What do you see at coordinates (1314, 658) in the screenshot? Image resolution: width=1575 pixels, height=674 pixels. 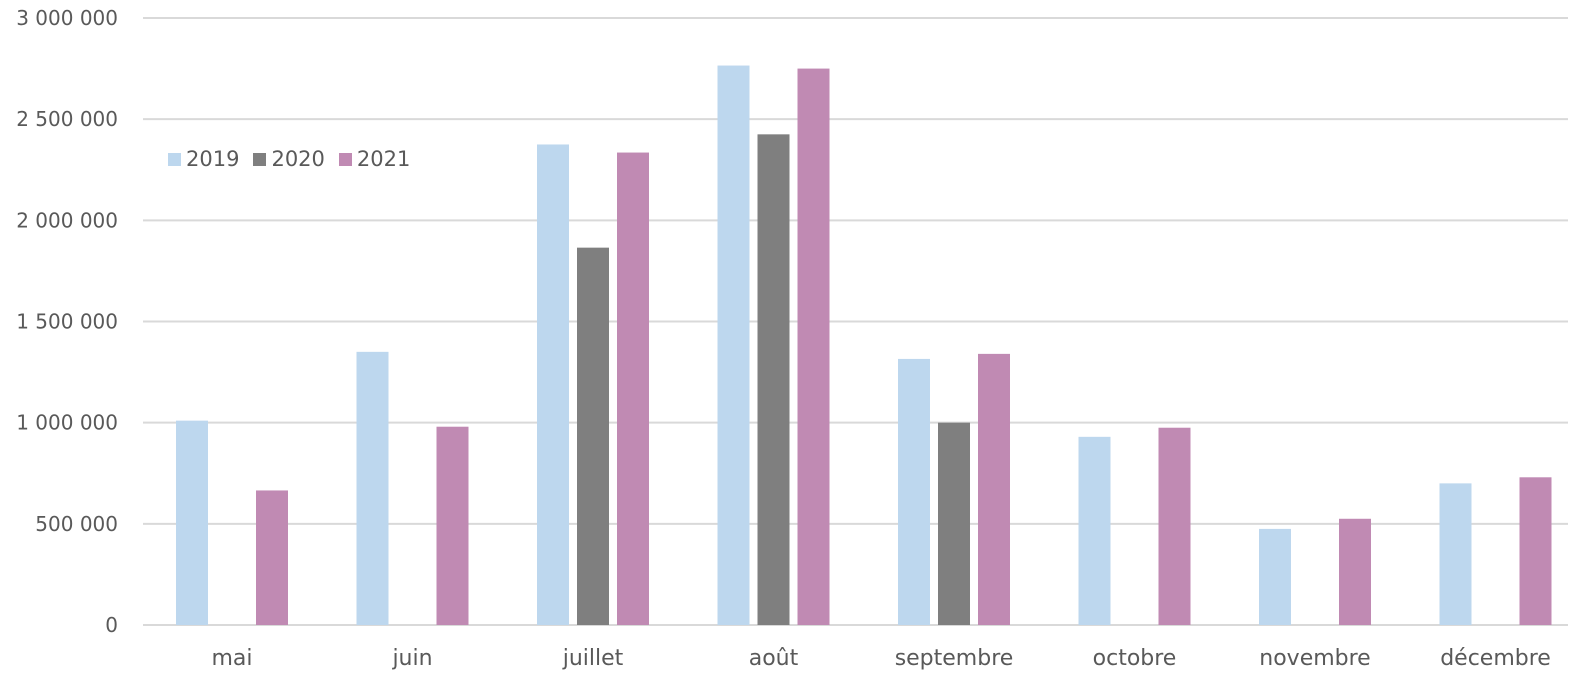 I see `x-category-label: novembre` at bounding box center [1314, 658].